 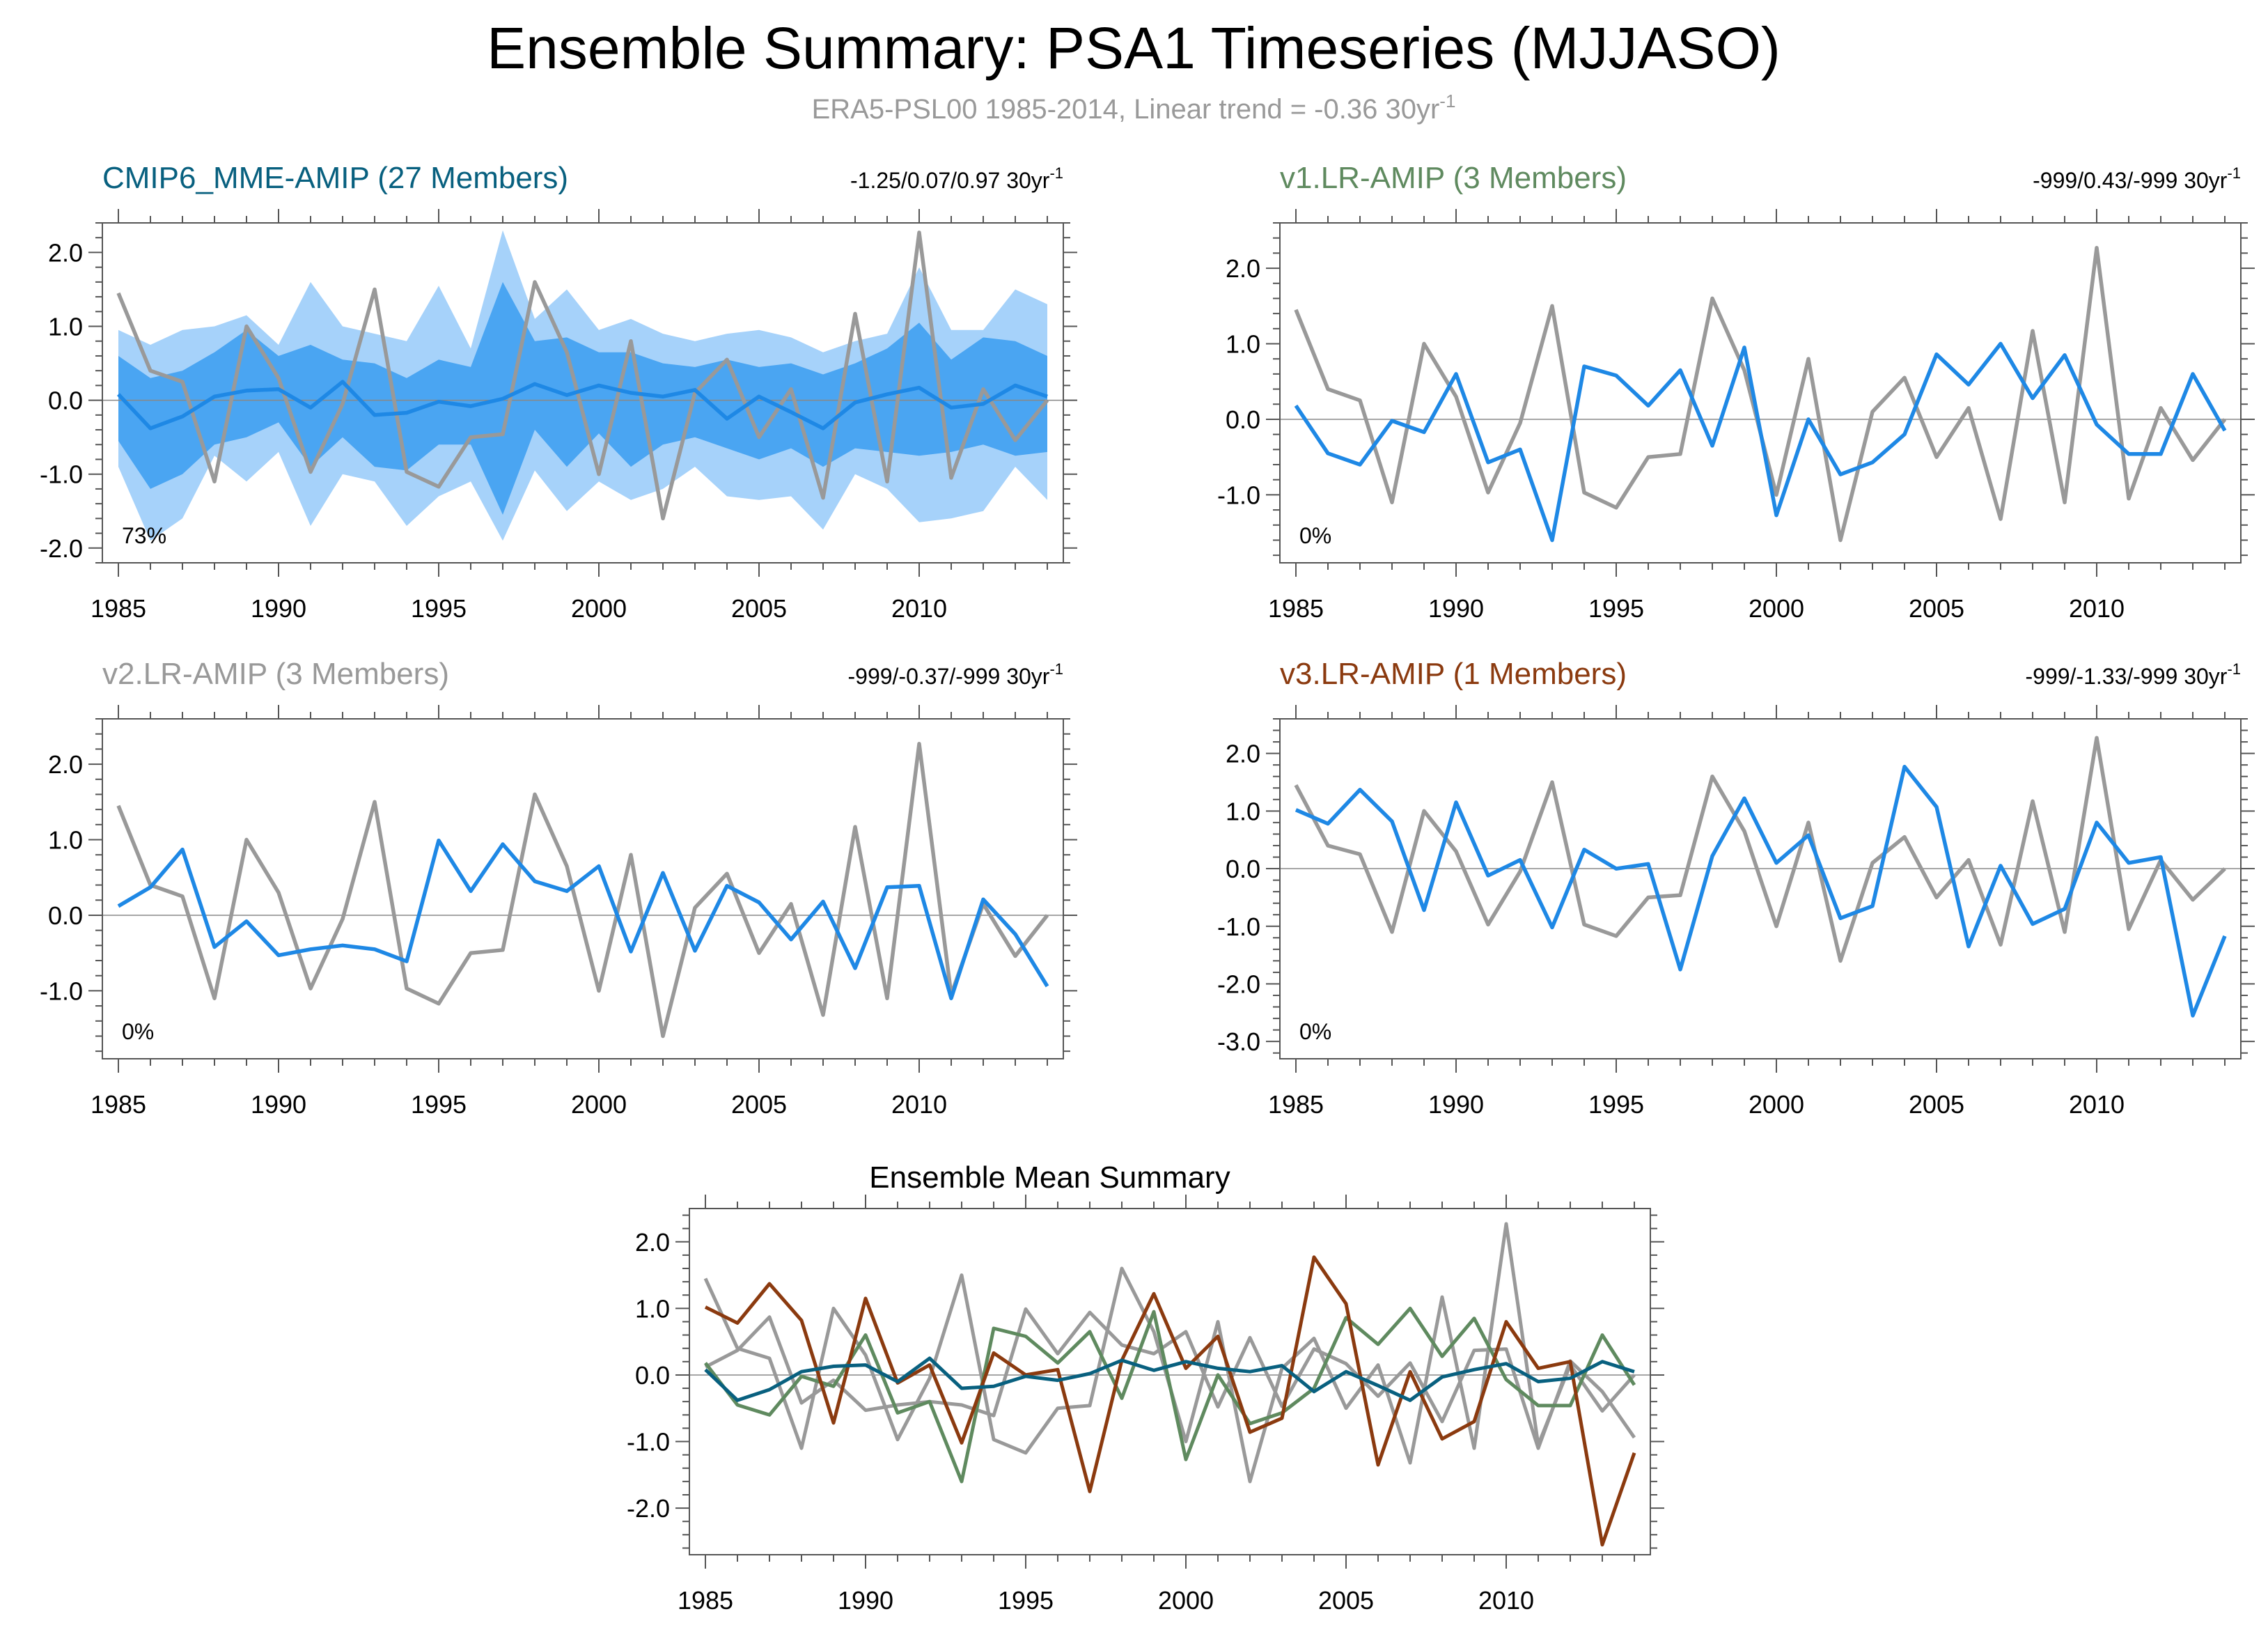 What do you see at coordinates (1049, 1177) in the screenshot?
I see `panel-title: Ensemble Mean Summary` at bounding box center [1049, 1177].